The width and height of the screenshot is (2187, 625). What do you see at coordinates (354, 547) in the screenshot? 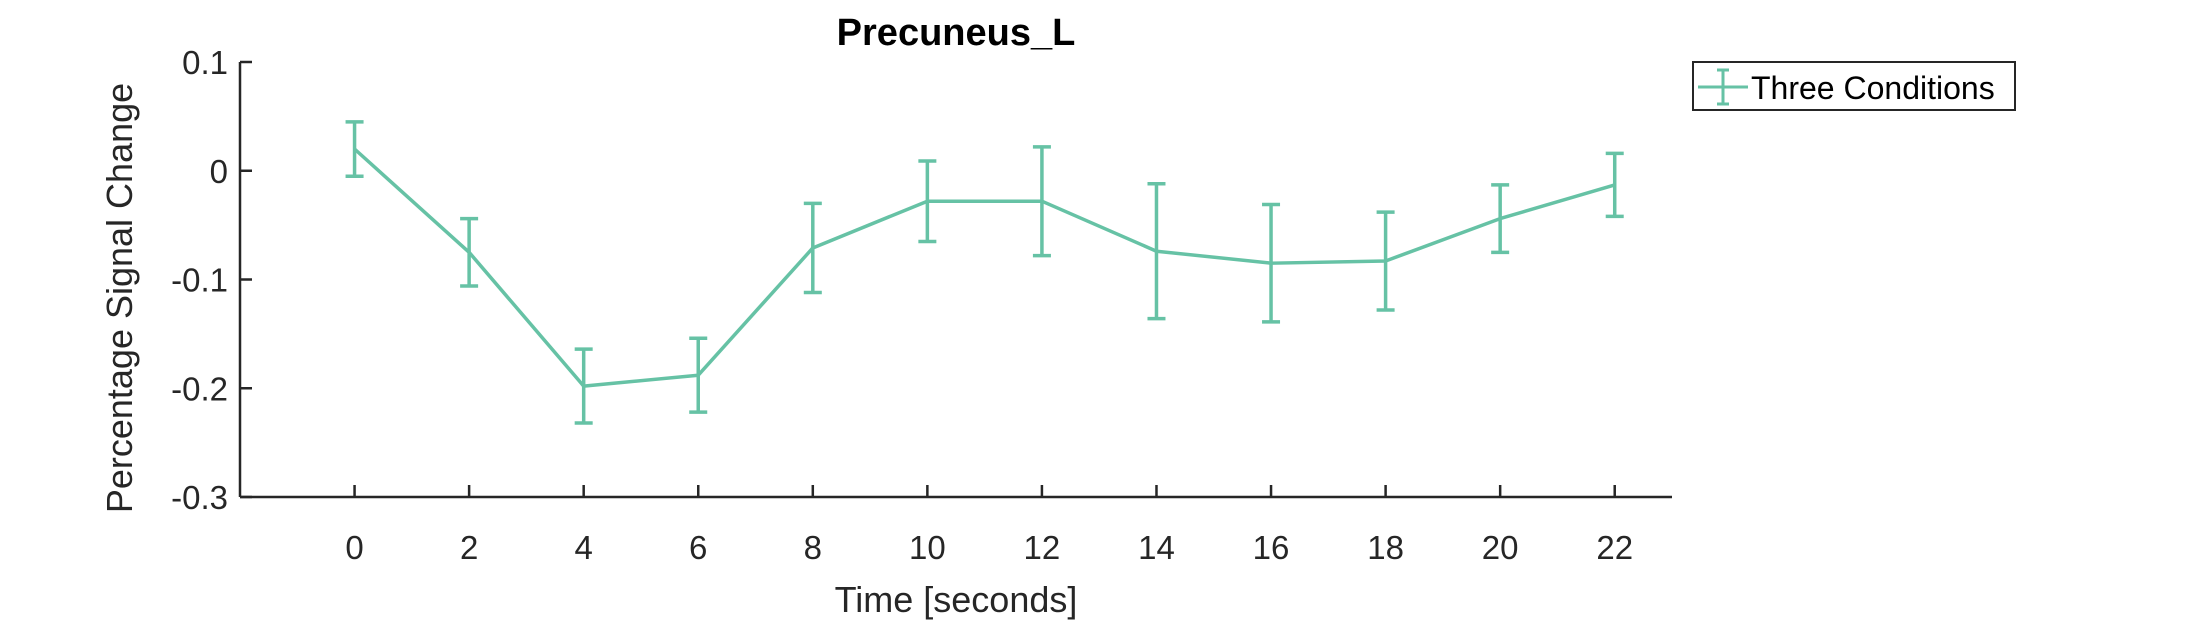
I see `x-tick-label: 0` at bounding box center [354, 547].